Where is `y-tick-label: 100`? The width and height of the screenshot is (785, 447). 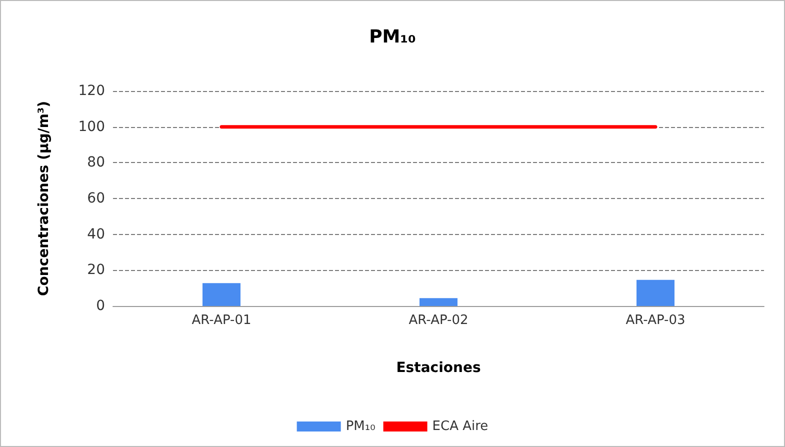
y-tick-label: 100 is located at coordinates (91, 126).